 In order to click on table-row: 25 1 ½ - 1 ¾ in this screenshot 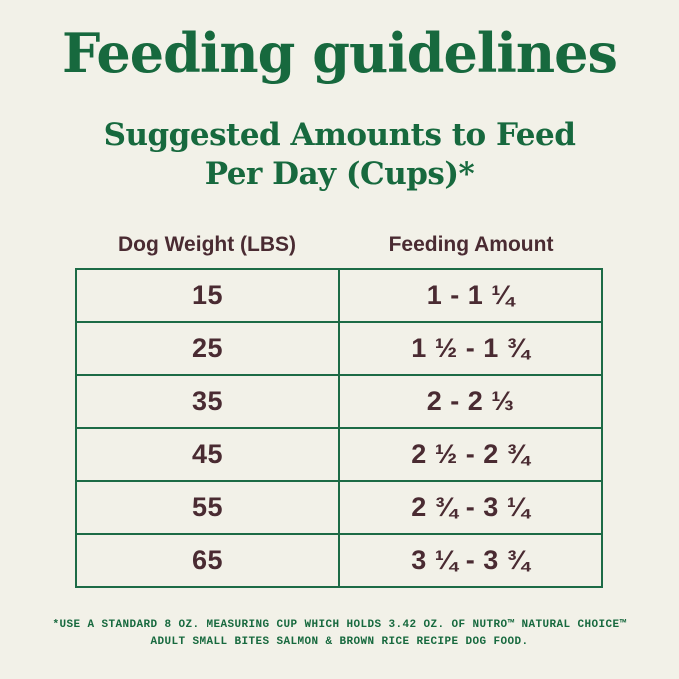, I will do `click(339, 348)`.